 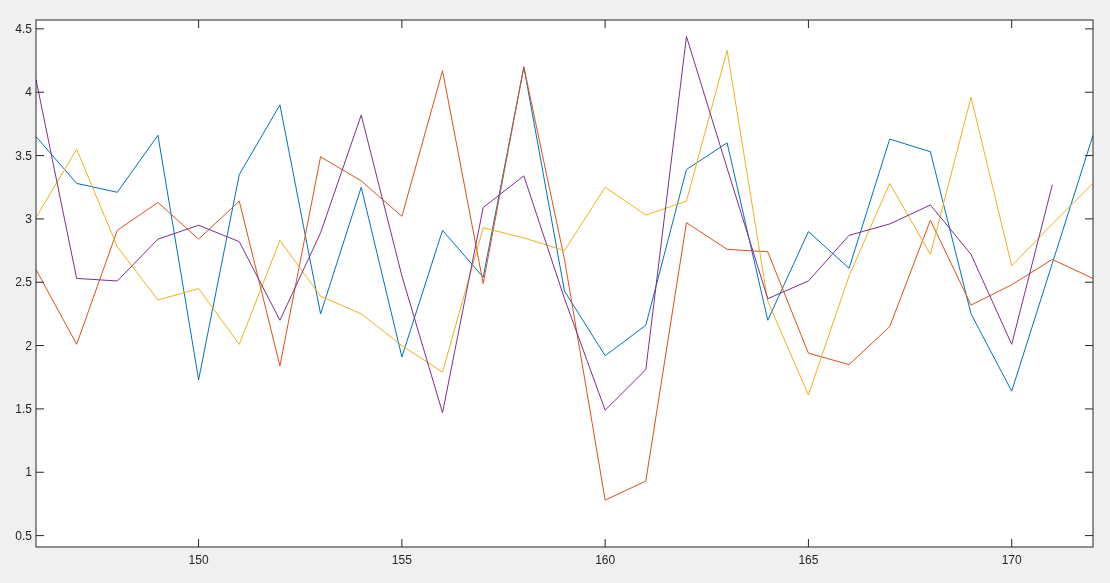 I want to click on y-tick-label: 4, so click(x=29, y=92).